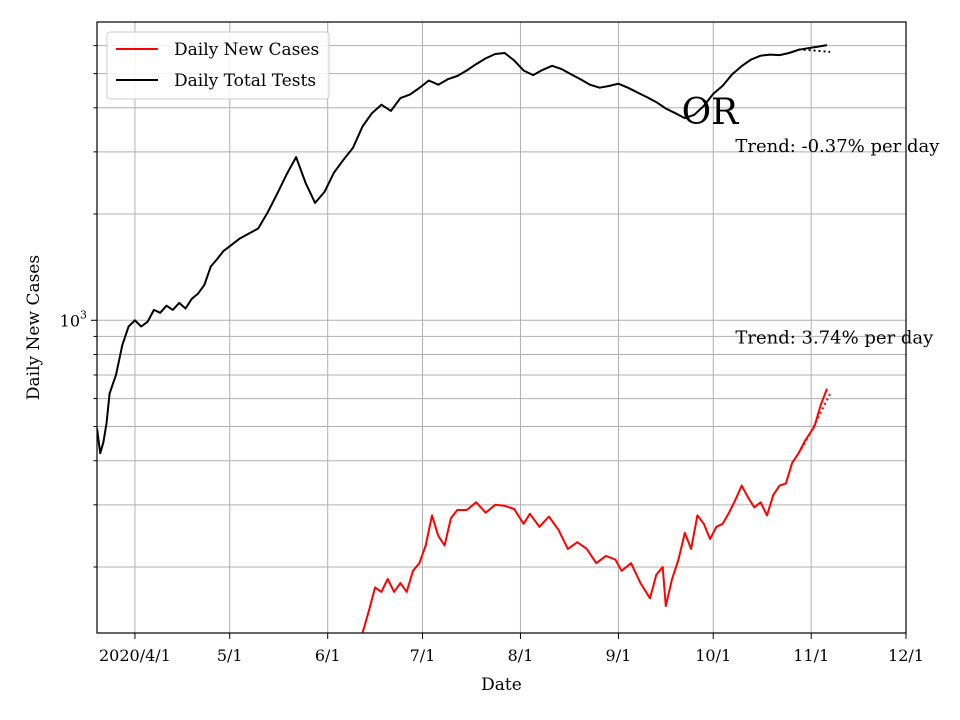 This screenshot has width=960, height=720. What do you see at coordinates (521, 655) in the screenshot?
I see `x-tick-label: 8/1` at bounding box center [521, 655].